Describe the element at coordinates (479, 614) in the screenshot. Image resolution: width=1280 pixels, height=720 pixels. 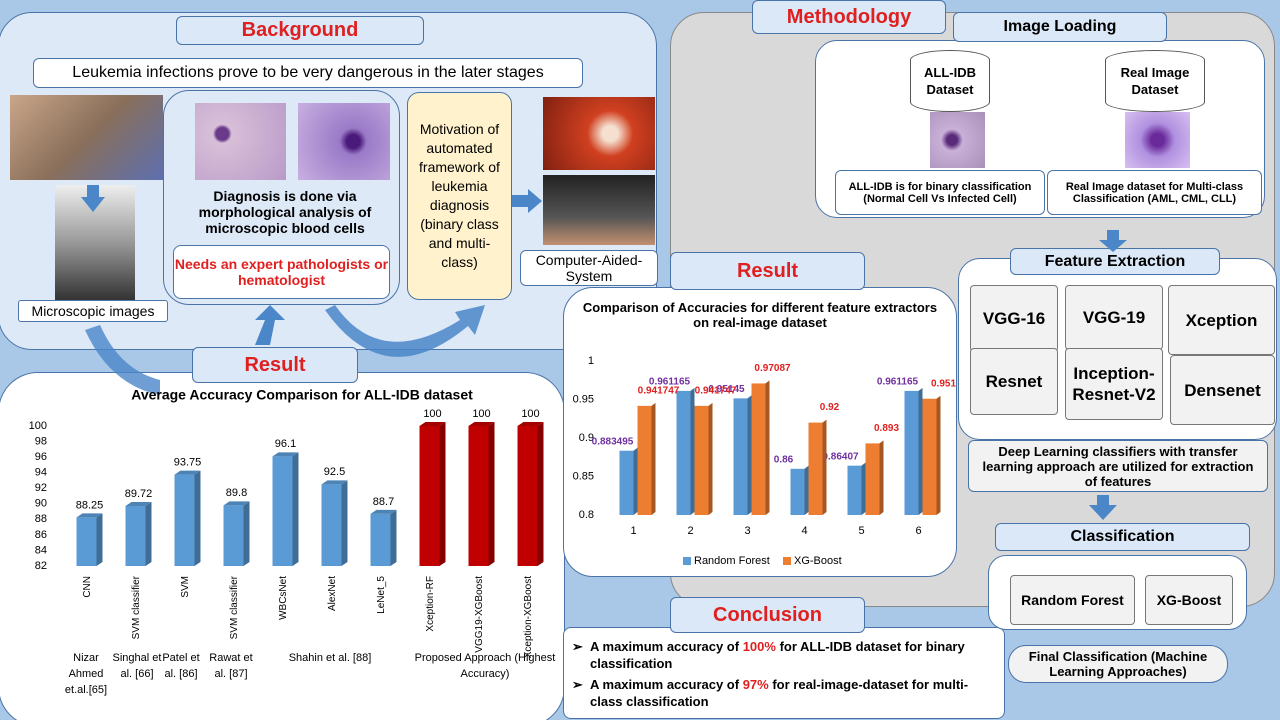
I see `x-tick-label: VGG19-XGBoost` at that location.